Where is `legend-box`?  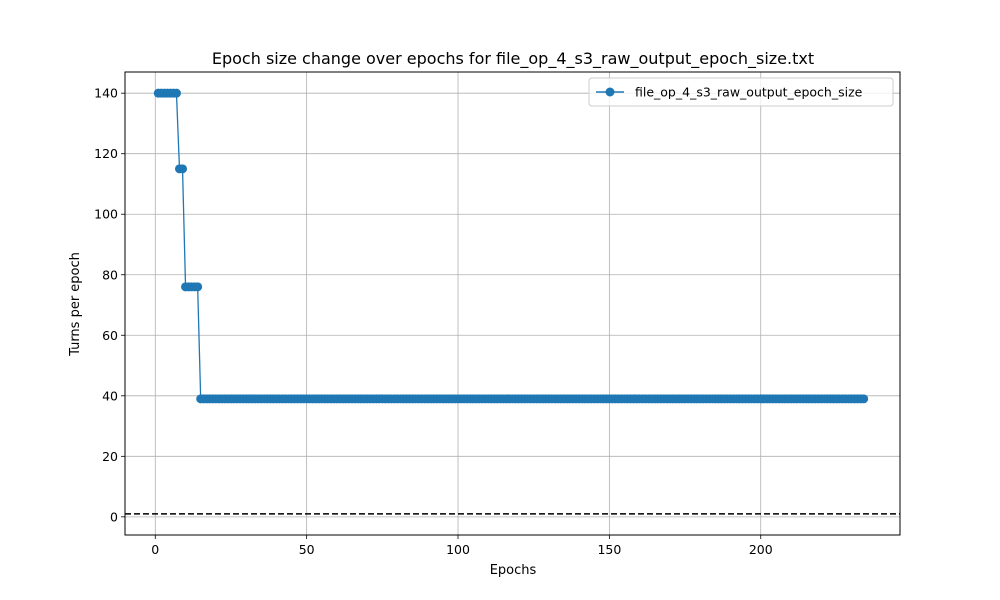 legend-box is located at coordinates (741, 92).